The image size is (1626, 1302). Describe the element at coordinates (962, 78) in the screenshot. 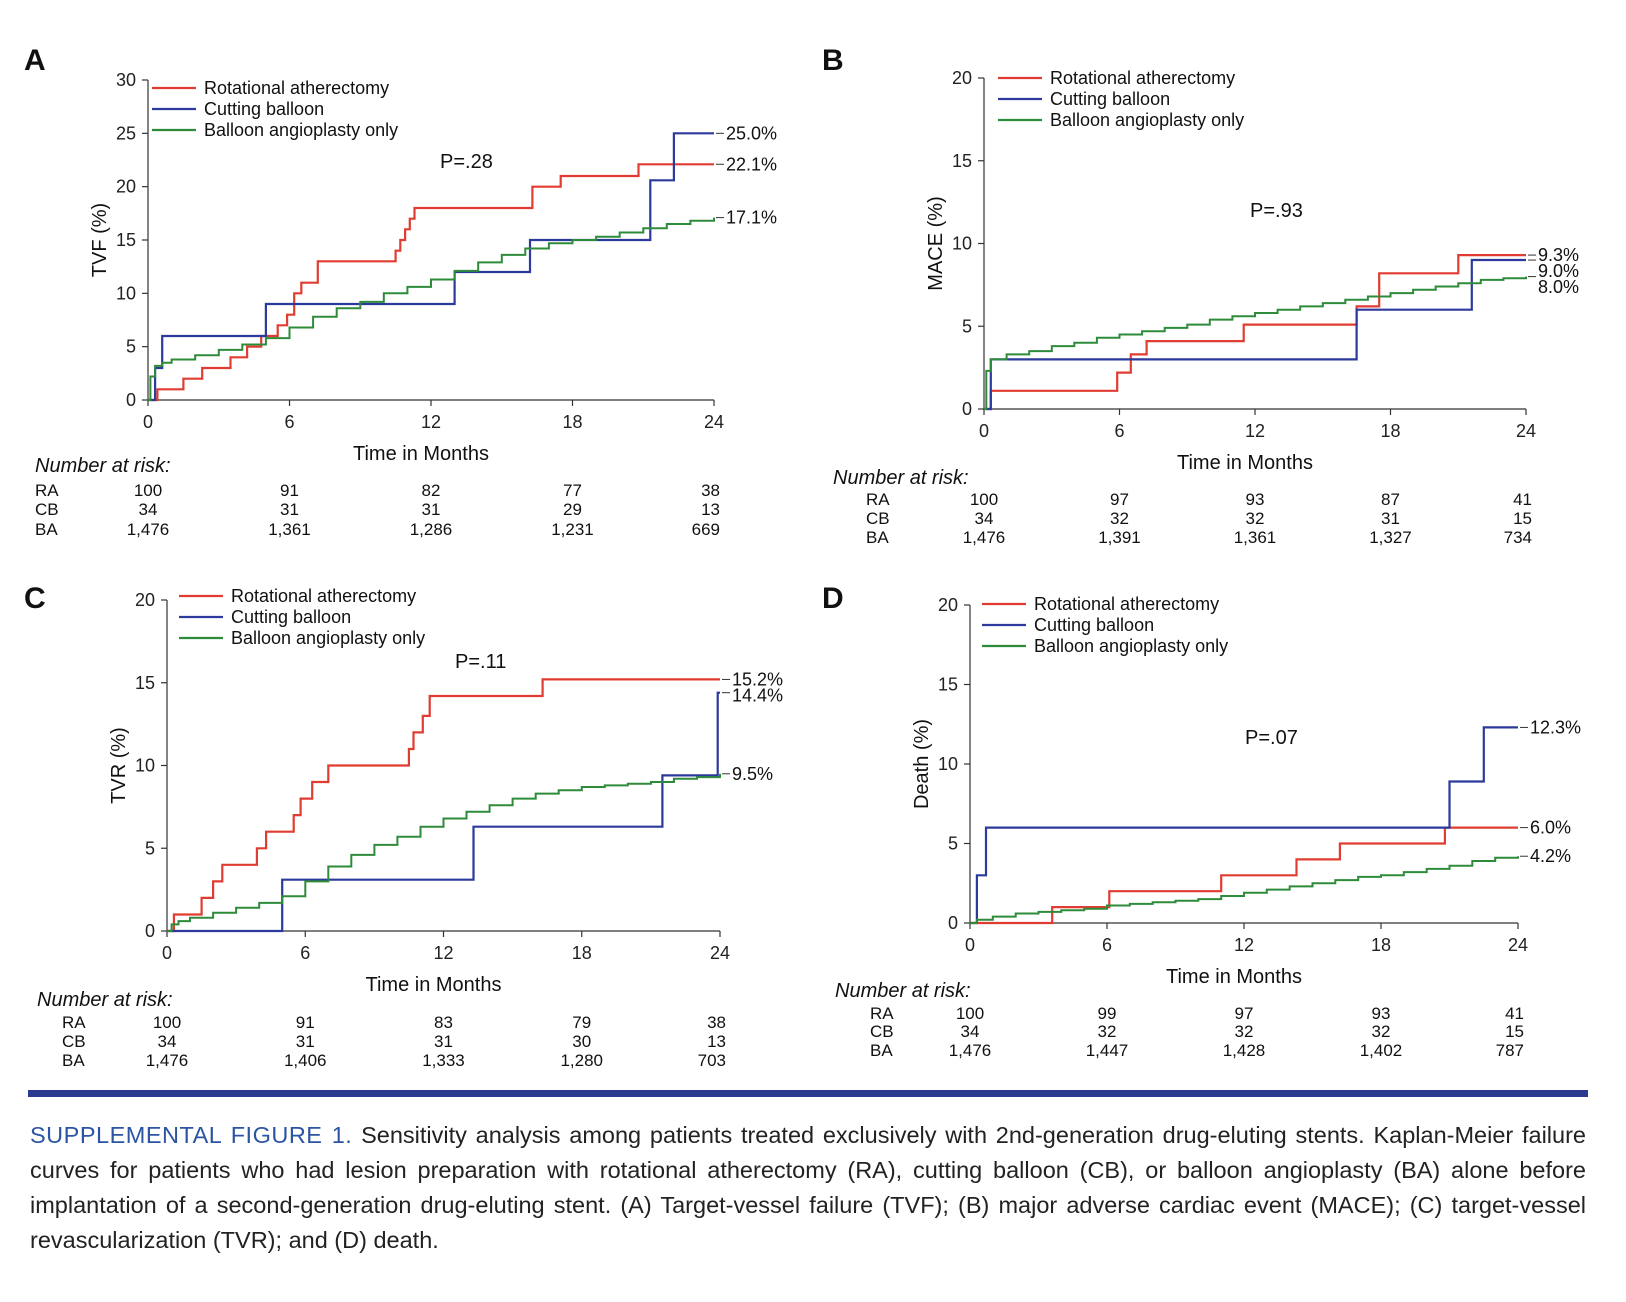

I see `panel-b-ytick-label: 20` at that location.